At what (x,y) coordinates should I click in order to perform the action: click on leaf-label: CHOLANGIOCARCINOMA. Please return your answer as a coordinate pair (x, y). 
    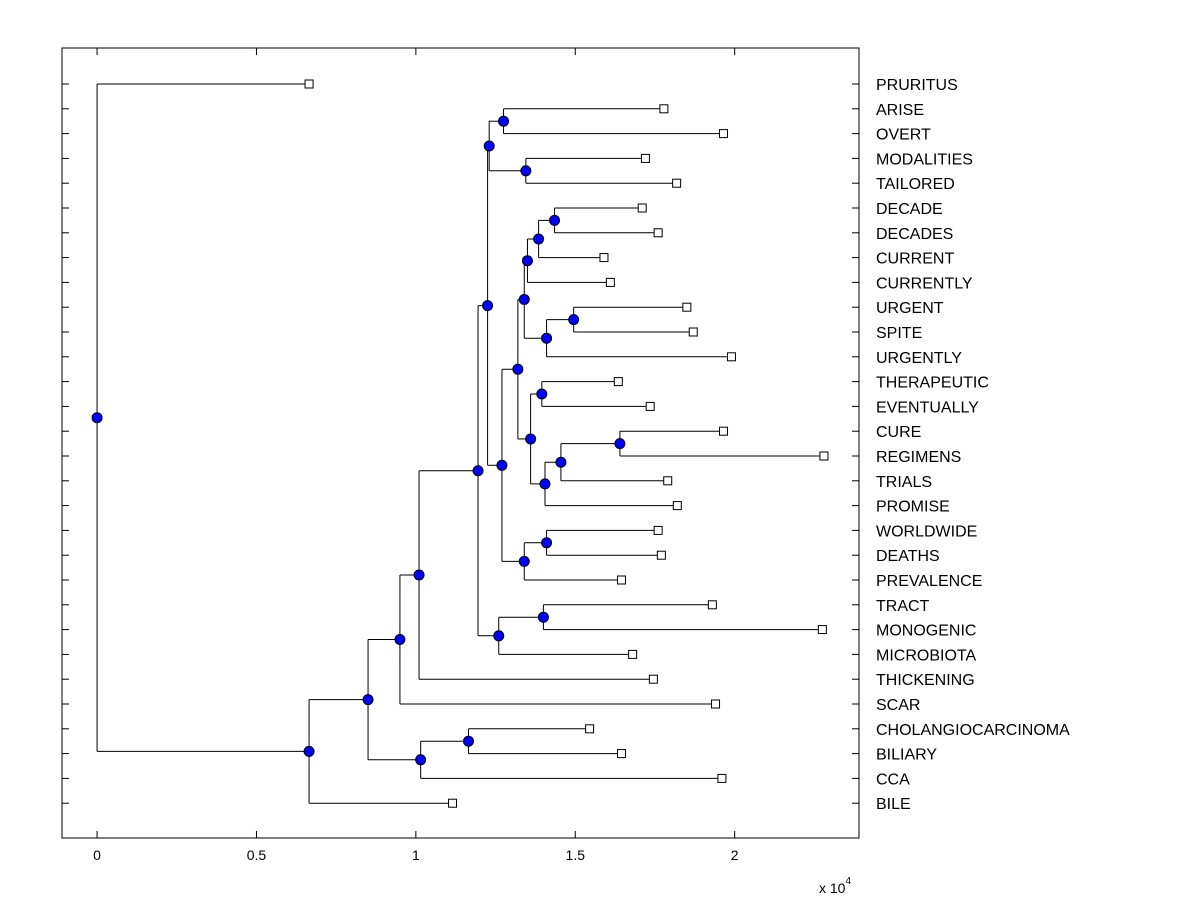
    Looking at the image, I should click on (973, 730).